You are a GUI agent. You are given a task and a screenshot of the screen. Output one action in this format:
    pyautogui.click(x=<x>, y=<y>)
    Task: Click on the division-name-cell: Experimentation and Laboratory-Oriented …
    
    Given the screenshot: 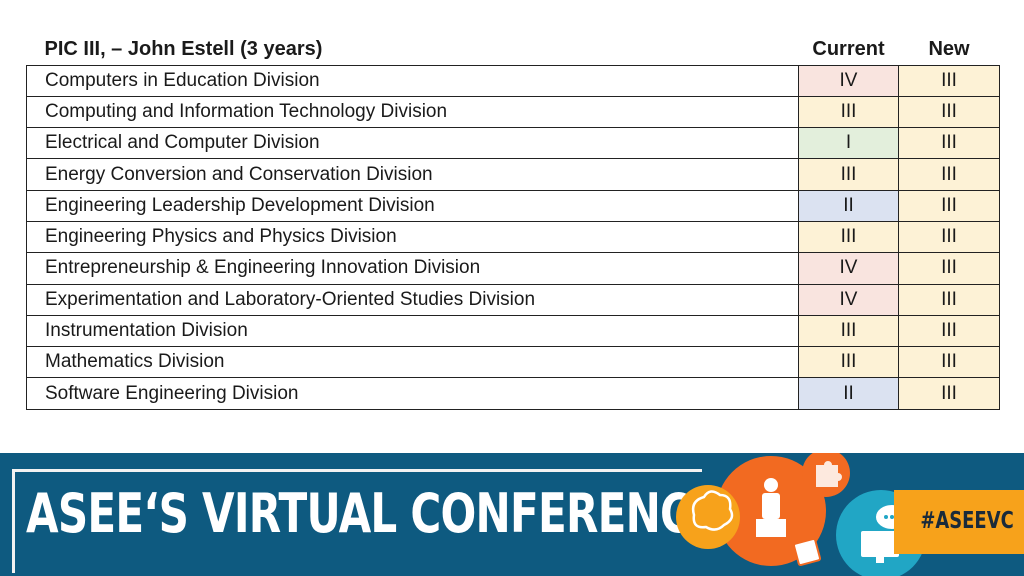 What is the action you would take?
    pyautogui.click(x=412, y=299)
    